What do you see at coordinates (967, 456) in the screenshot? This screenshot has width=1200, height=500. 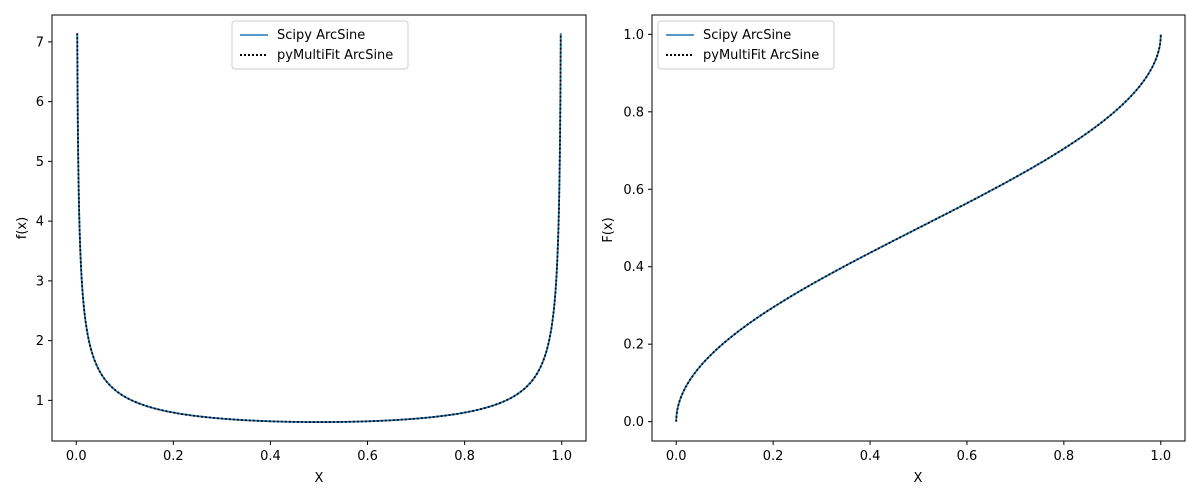 I see `cdf-x-tick-label: 0.6` at bounding box center [967, 456].